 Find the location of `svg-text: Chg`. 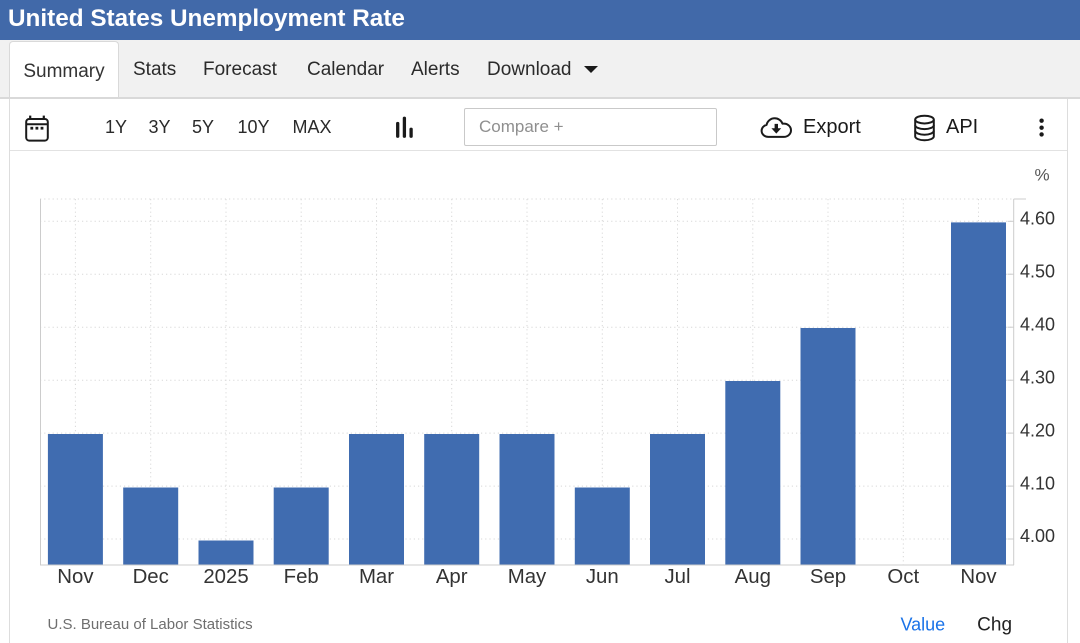

svg-text: Chg is located at coordinates (994, 625).